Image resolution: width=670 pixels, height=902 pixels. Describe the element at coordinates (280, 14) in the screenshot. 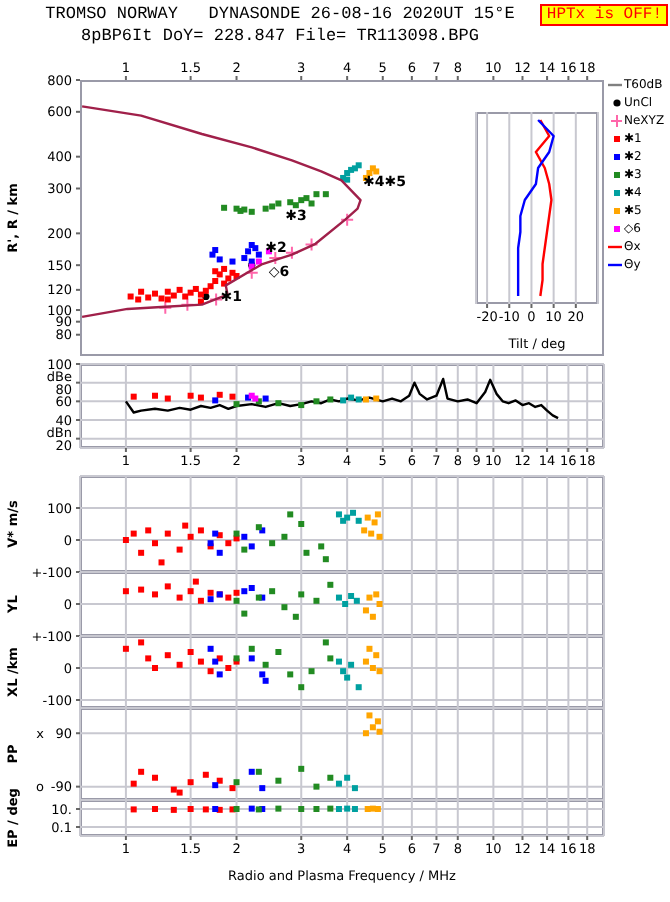

I see `chart-title: TROMSO NORWAY DYNASONDE 26-08-16 2020UT 15°E` at that location.